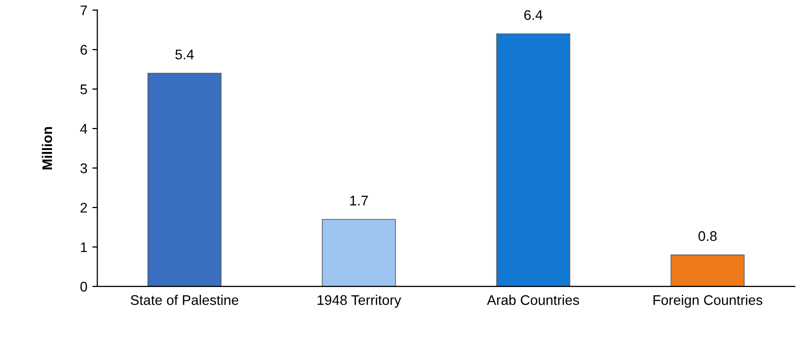 The height and width of the screenshot is (337, 811). I want to click on y-tick-label: 5, so click(84, 89).